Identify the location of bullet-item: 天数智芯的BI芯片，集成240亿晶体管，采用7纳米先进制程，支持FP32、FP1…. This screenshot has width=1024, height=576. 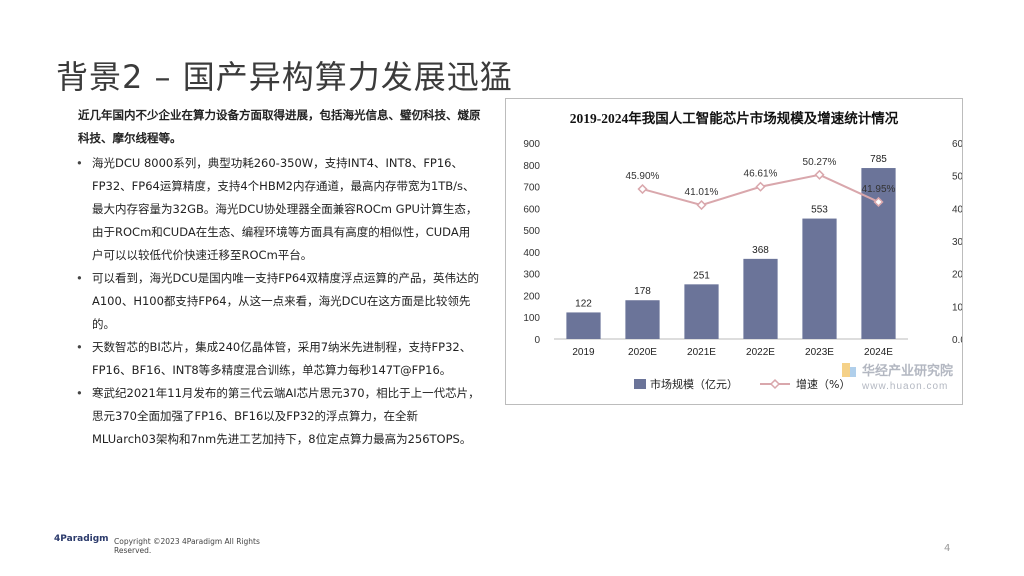
(278, 359).